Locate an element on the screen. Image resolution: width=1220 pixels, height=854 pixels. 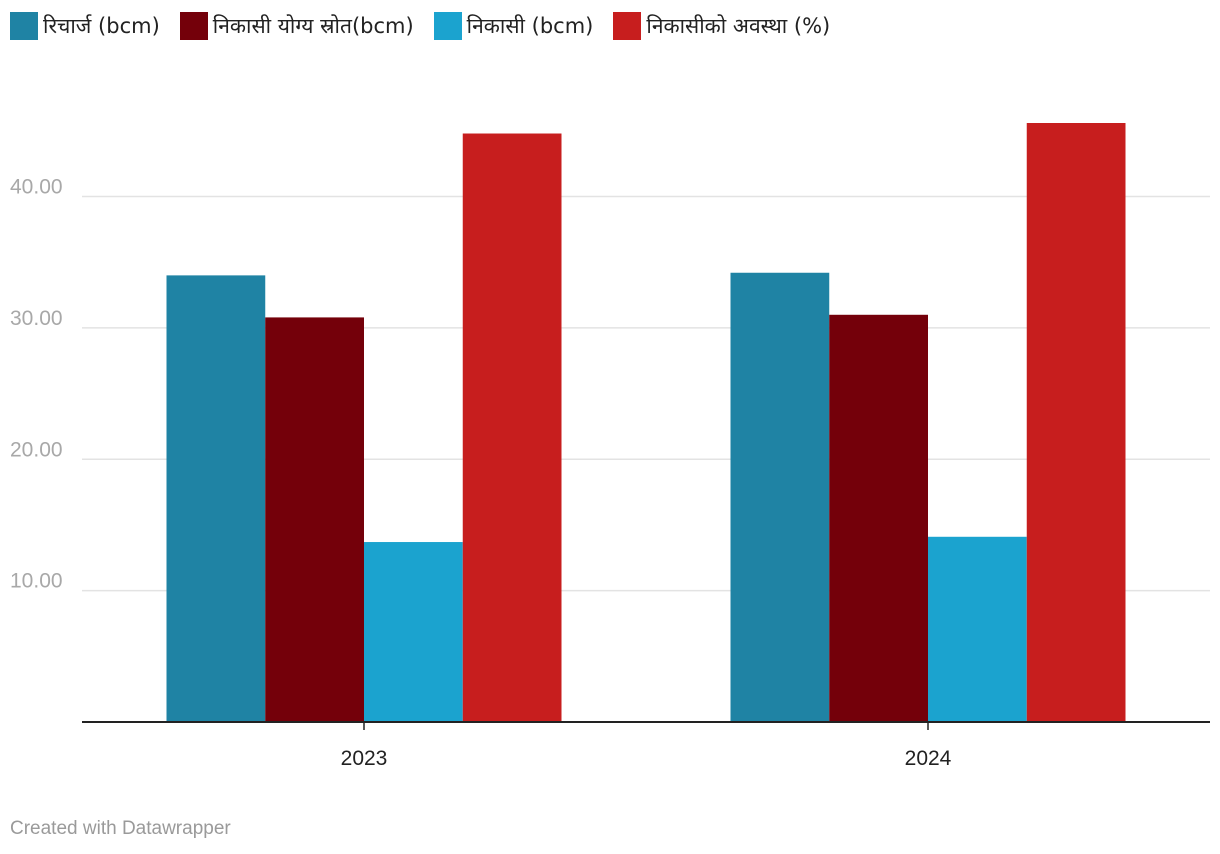
x-tick-label: 2023 is located at coordinates (364, 758).